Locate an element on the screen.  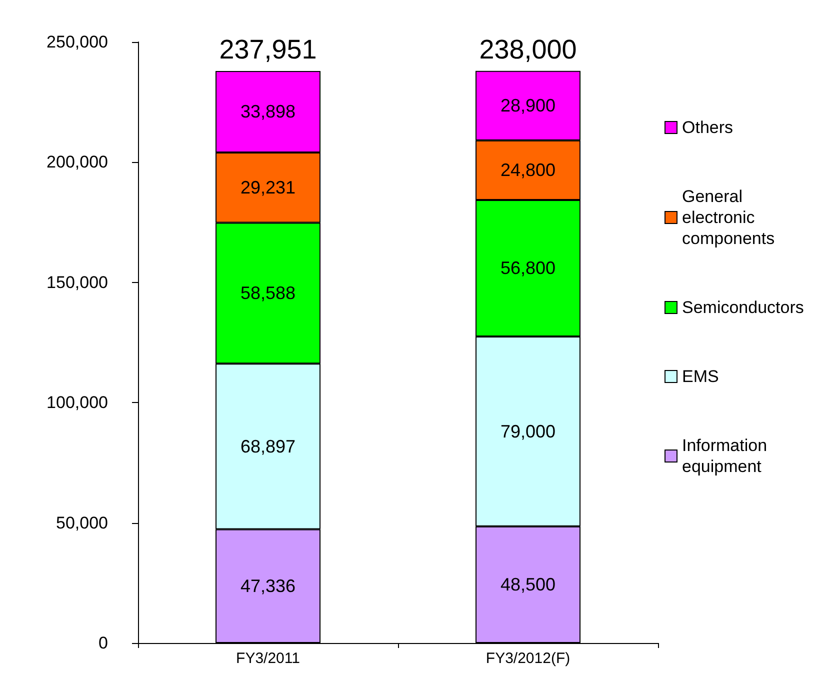
legend-label: Others is located at coordinates (708, 127).